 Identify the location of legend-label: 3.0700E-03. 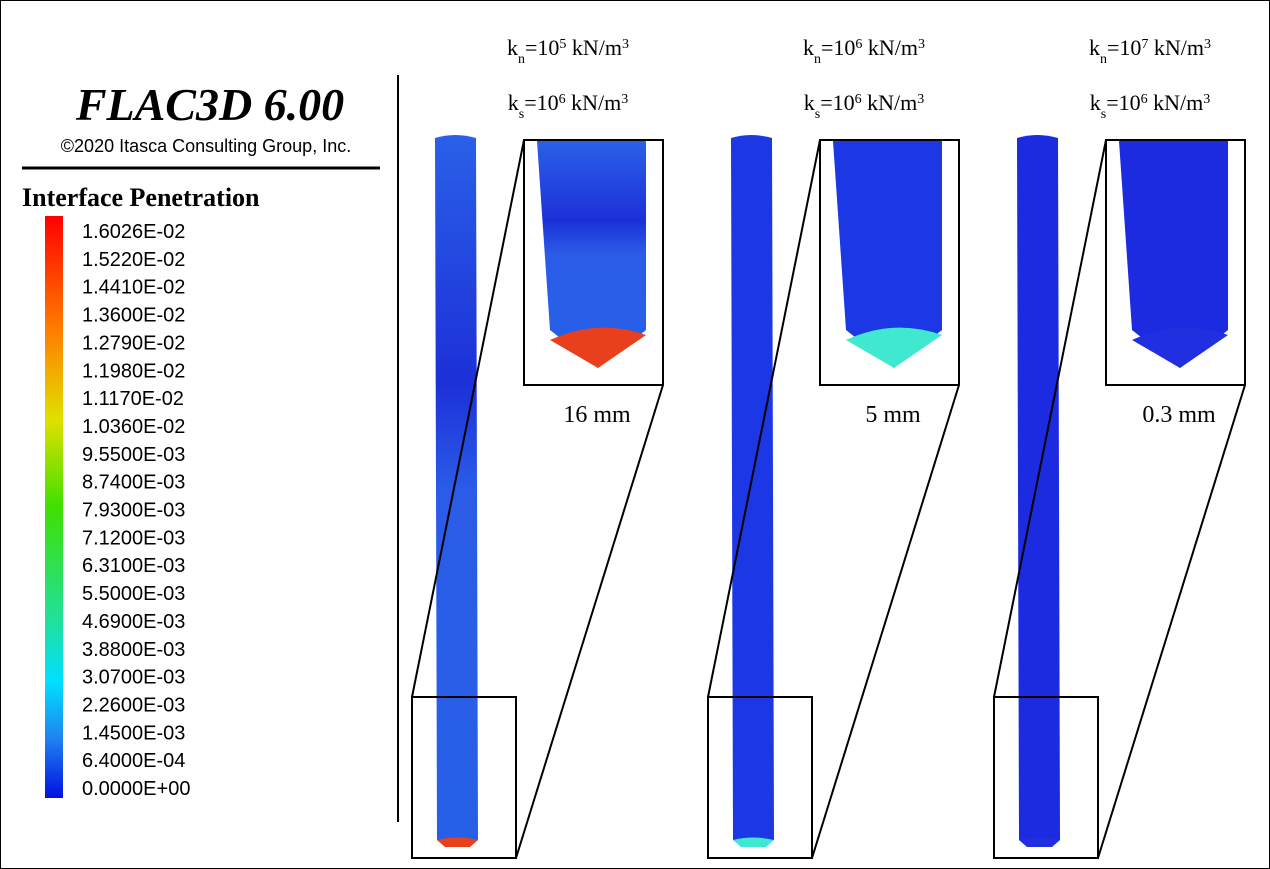
(133, 678).